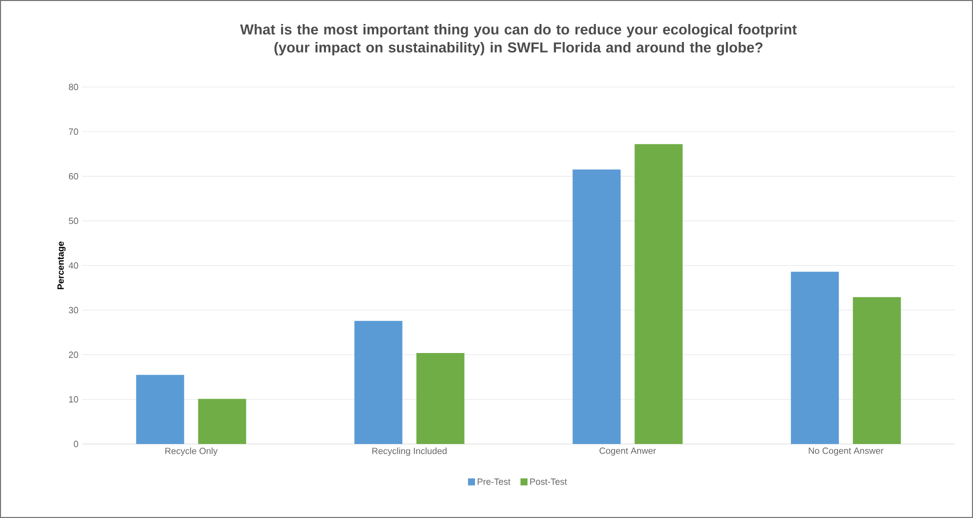 The height and width of the screenshot is (518, 973). I want to click on chart-title: What is the most important thing you can do to reduce your ecological footprint (your impact on sustainability) in SWFL Florida and around the globe?, so click(518, 40).